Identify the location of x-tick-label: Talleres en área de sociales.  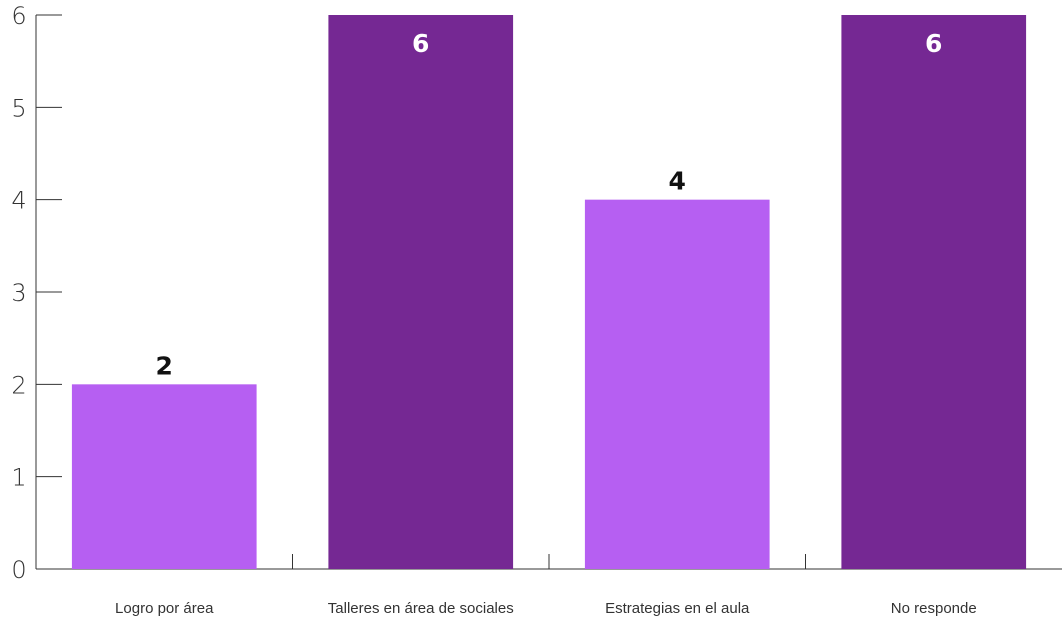
(421, 608).